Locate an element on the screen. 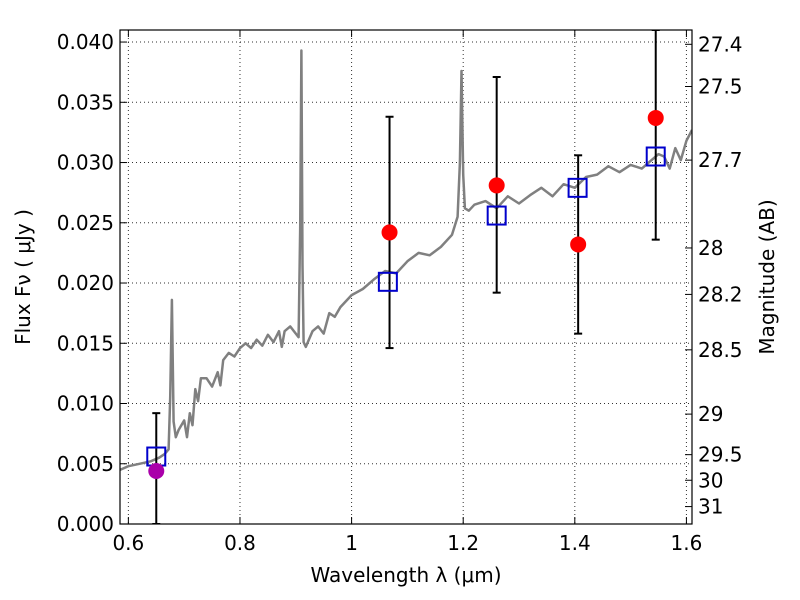  x-tick-label: 1.4 is located at coordinates (575, 543).